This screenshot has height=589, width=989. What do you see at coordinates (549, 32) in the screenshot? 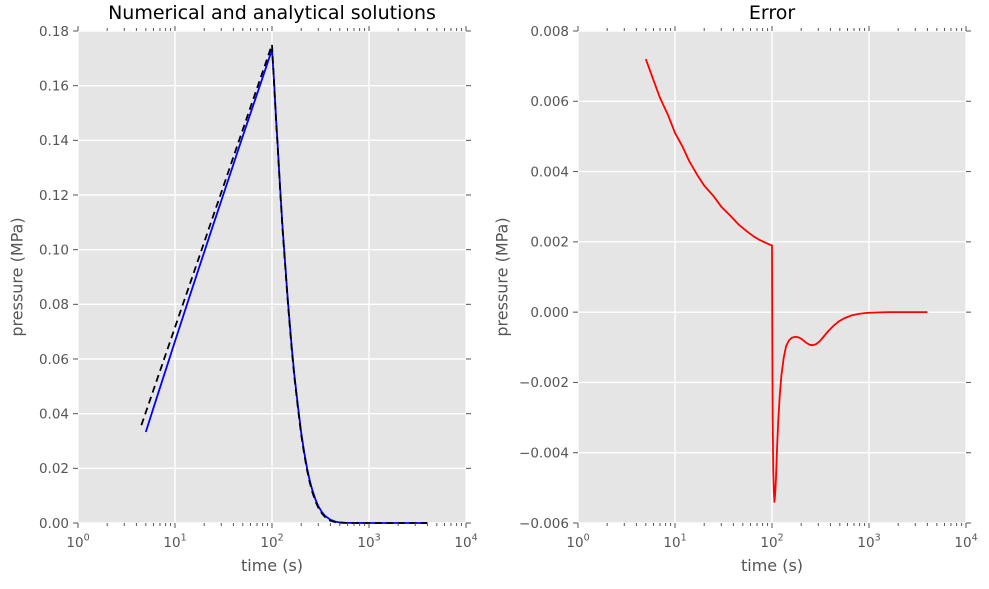
I see `right-y-tick-label: 0.008` at bounding box center [549, 32].